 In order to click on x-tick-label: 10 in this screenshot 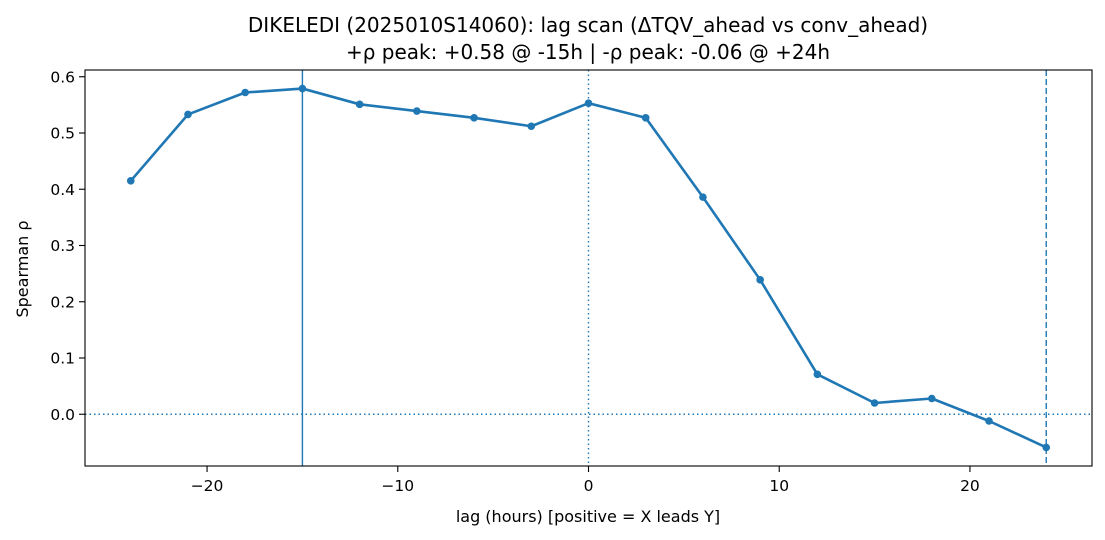, I will do `click(779, 486)`.